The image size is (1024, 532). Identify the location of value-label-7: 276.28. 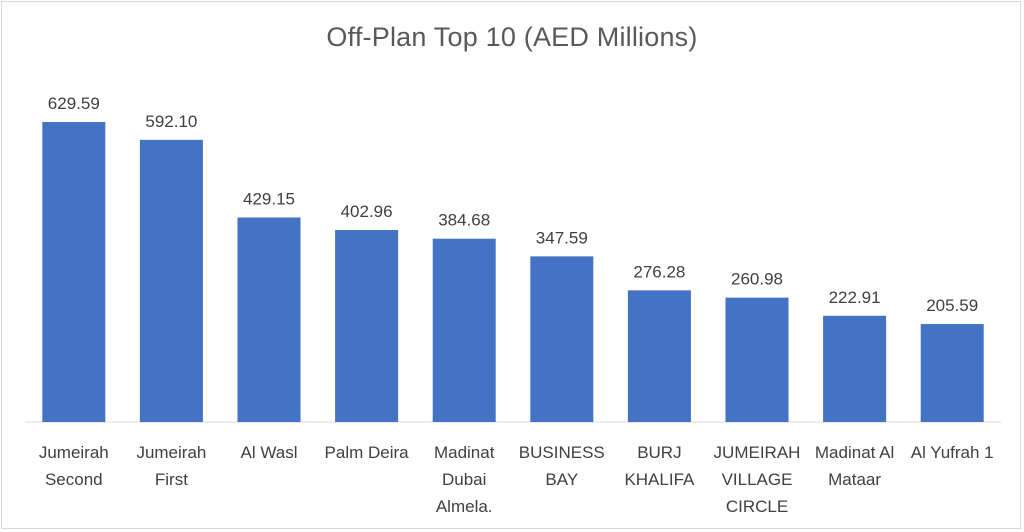
(659, 271).